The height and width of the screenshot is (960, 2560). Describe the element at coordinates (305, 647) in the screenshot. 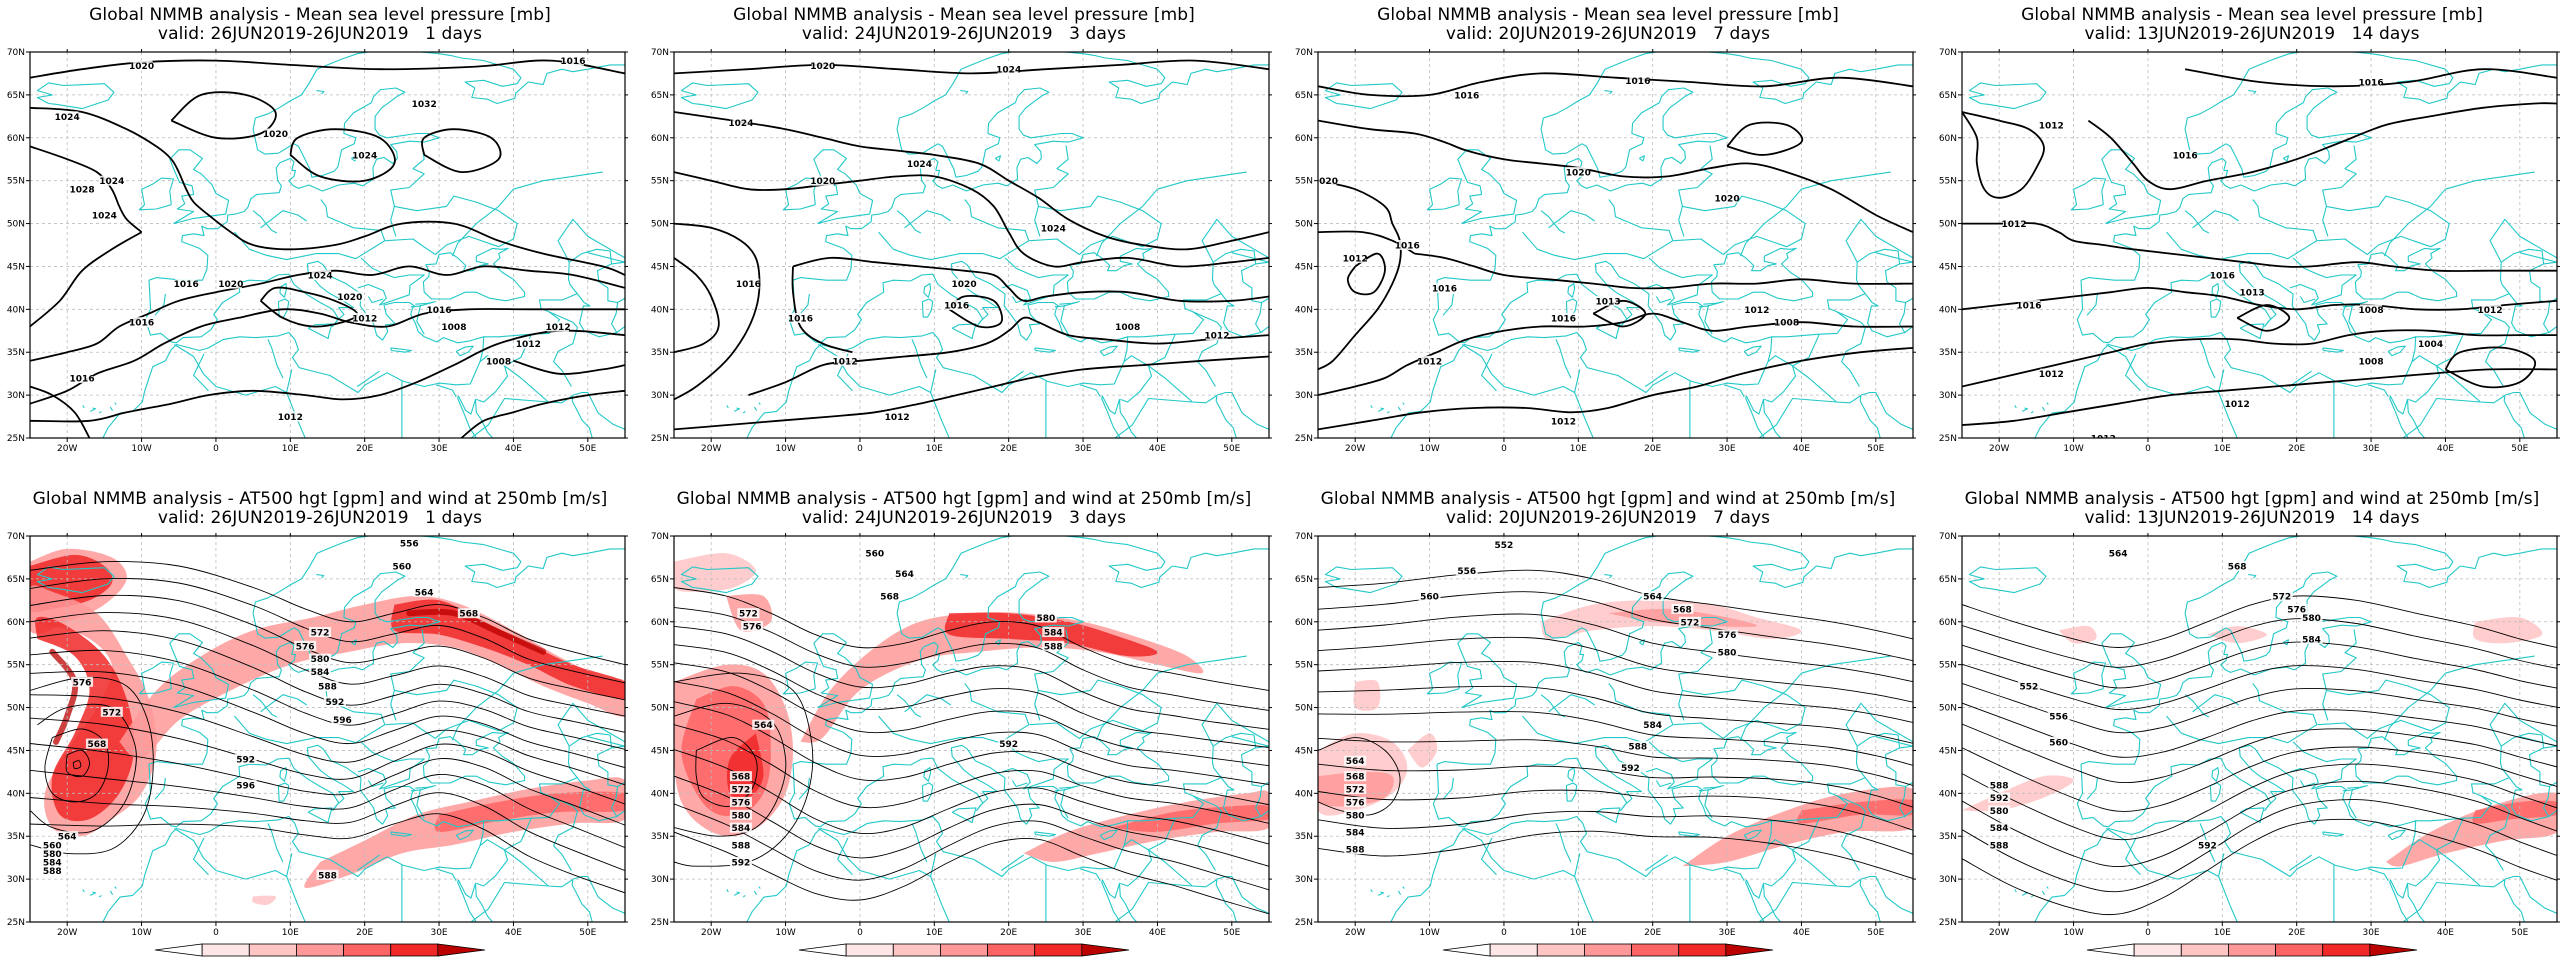

I see `contour-label: 576` at that location.